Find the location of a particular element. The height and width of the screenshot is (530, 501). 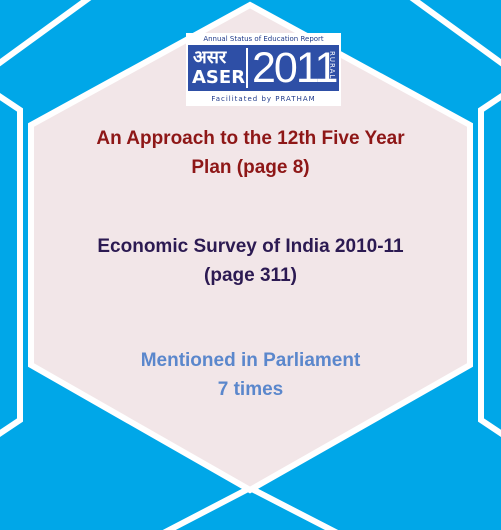

outer-line-top-left is located at coordinates (50, 35).